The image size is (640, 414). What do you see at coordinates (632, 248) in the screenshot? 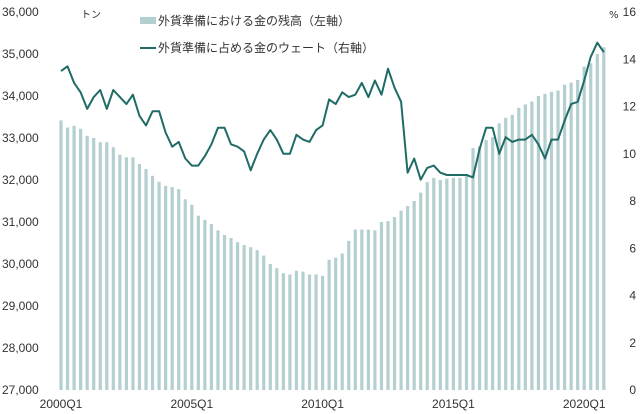
I see `right-tick-label: 6` at bounding box center [632, 248].